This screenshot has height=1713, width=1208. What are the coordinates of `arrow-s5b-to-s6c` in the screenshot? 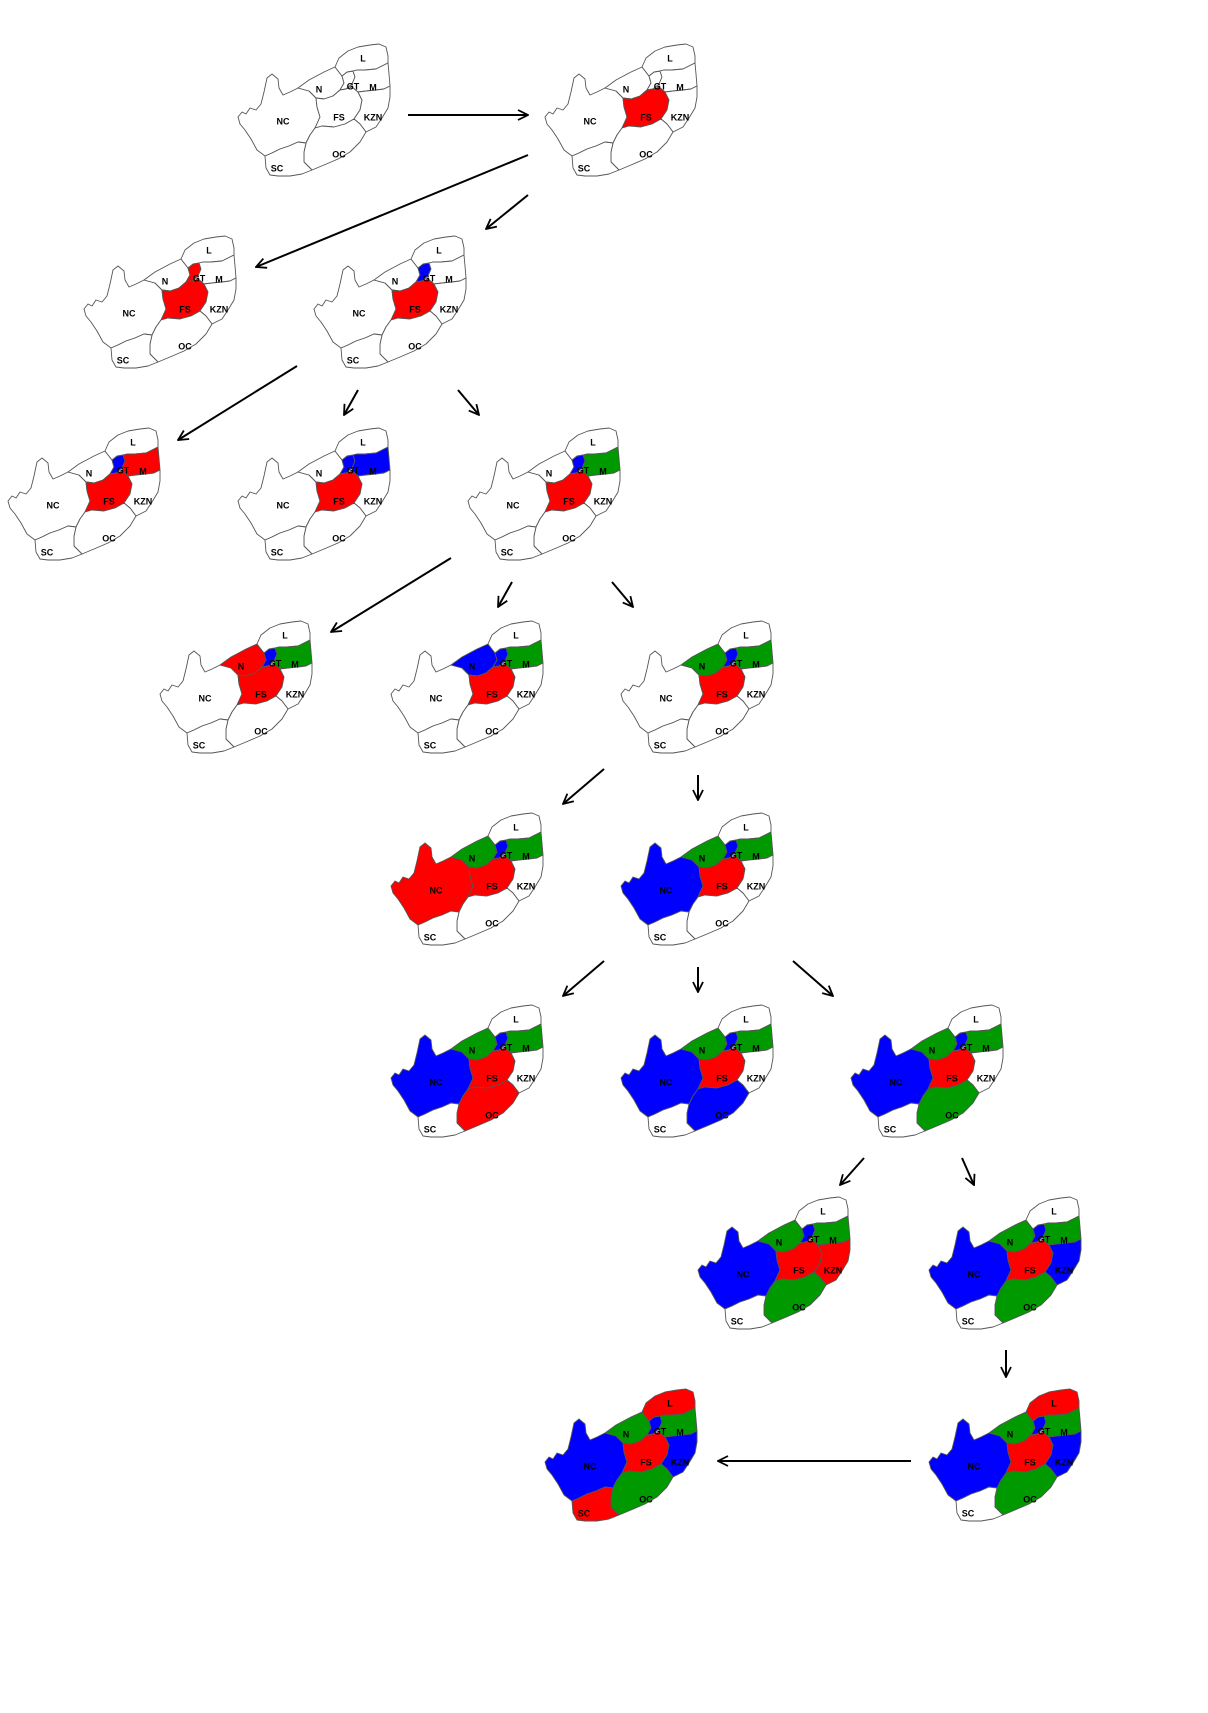 It's located at (812, 978).